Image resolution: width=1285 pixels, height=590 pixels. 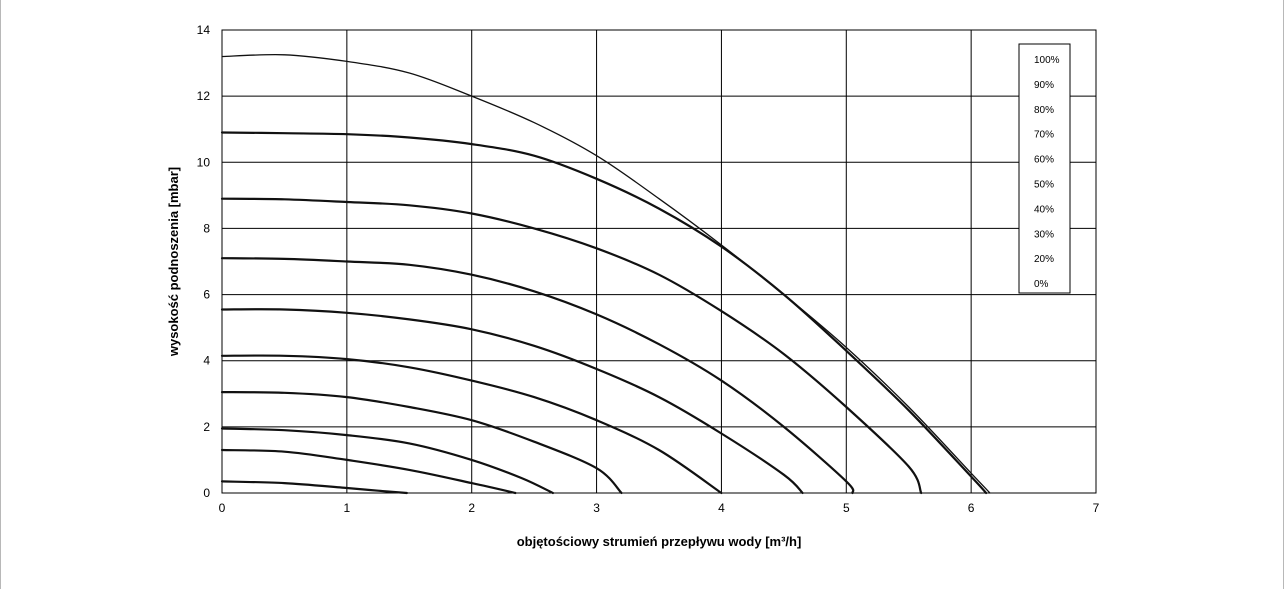 I want to click on y-tick-label: 12, so click(x=204, y=96).